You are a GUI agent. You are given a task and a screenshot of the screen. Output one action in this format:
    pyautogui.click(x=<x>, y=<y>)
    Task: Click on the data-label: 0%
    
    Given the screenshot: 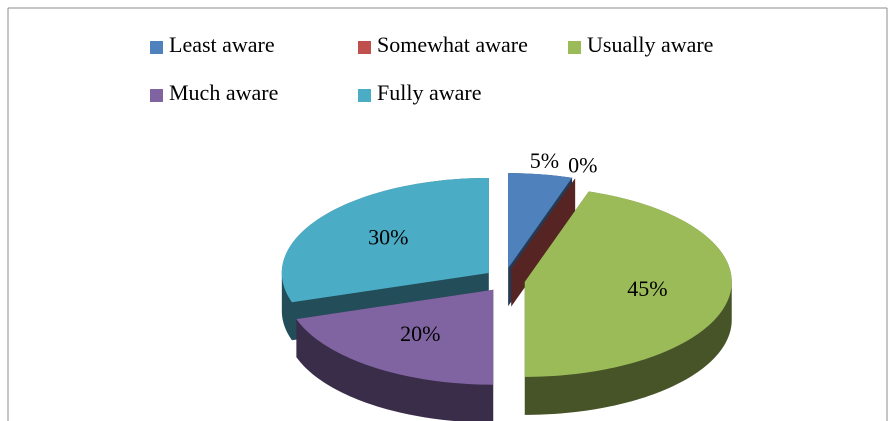 What is the action you would take?
    pyautogui.click(x=582, y=164)
    